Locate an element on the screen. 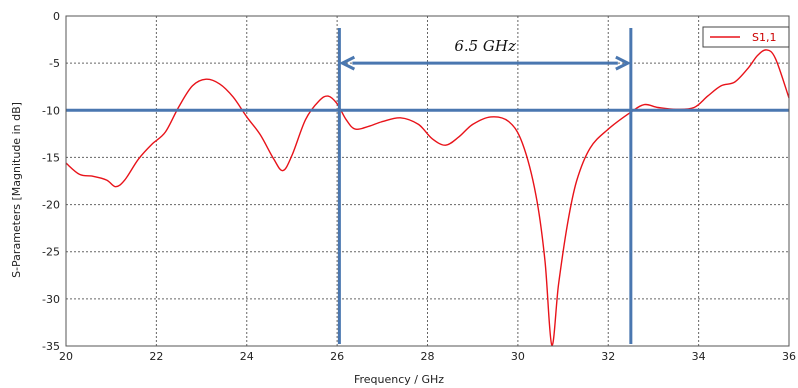 This screenshot has height=388, width=798. x-tick-label: 32 is located at coordinates (608, 356).